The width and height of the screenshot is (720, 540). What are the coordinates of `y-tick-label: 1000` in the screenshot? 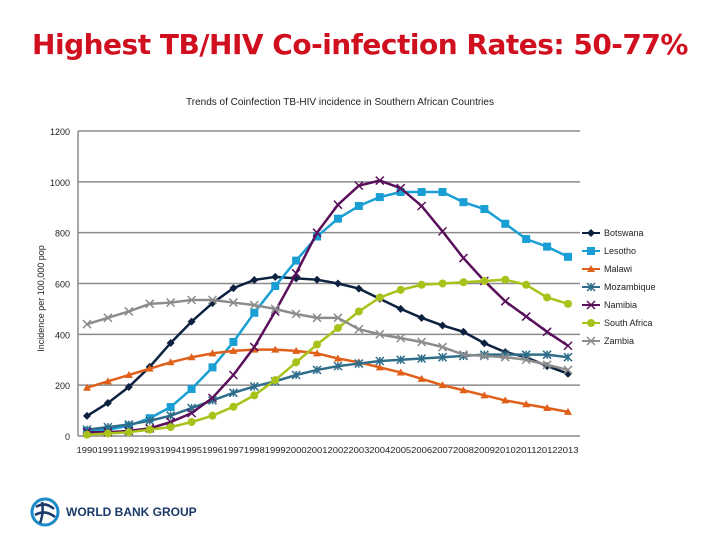 It's located at (60, 183).